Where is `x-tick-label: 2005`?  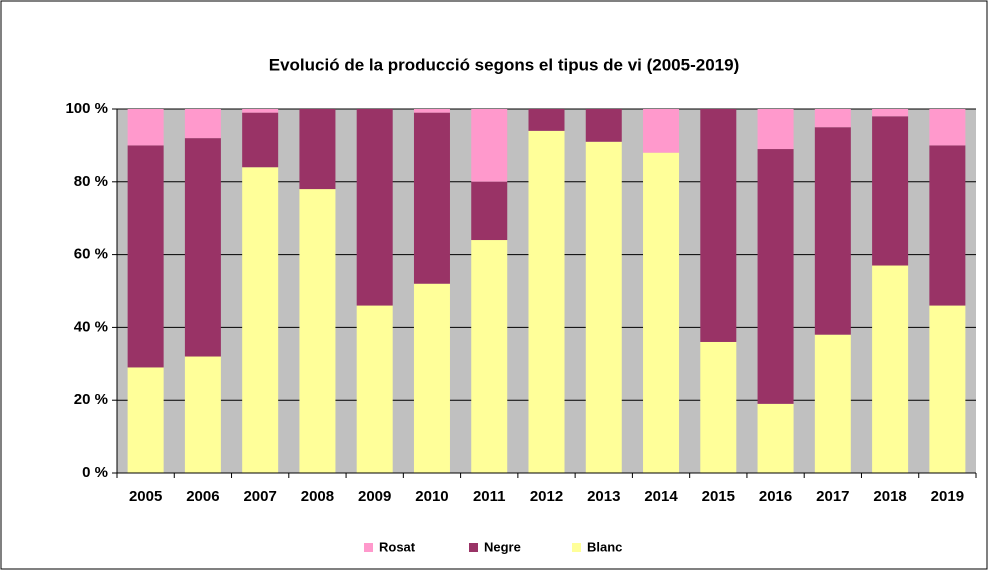 x-tick-label: 2005 is located at coordinates (145, 496).